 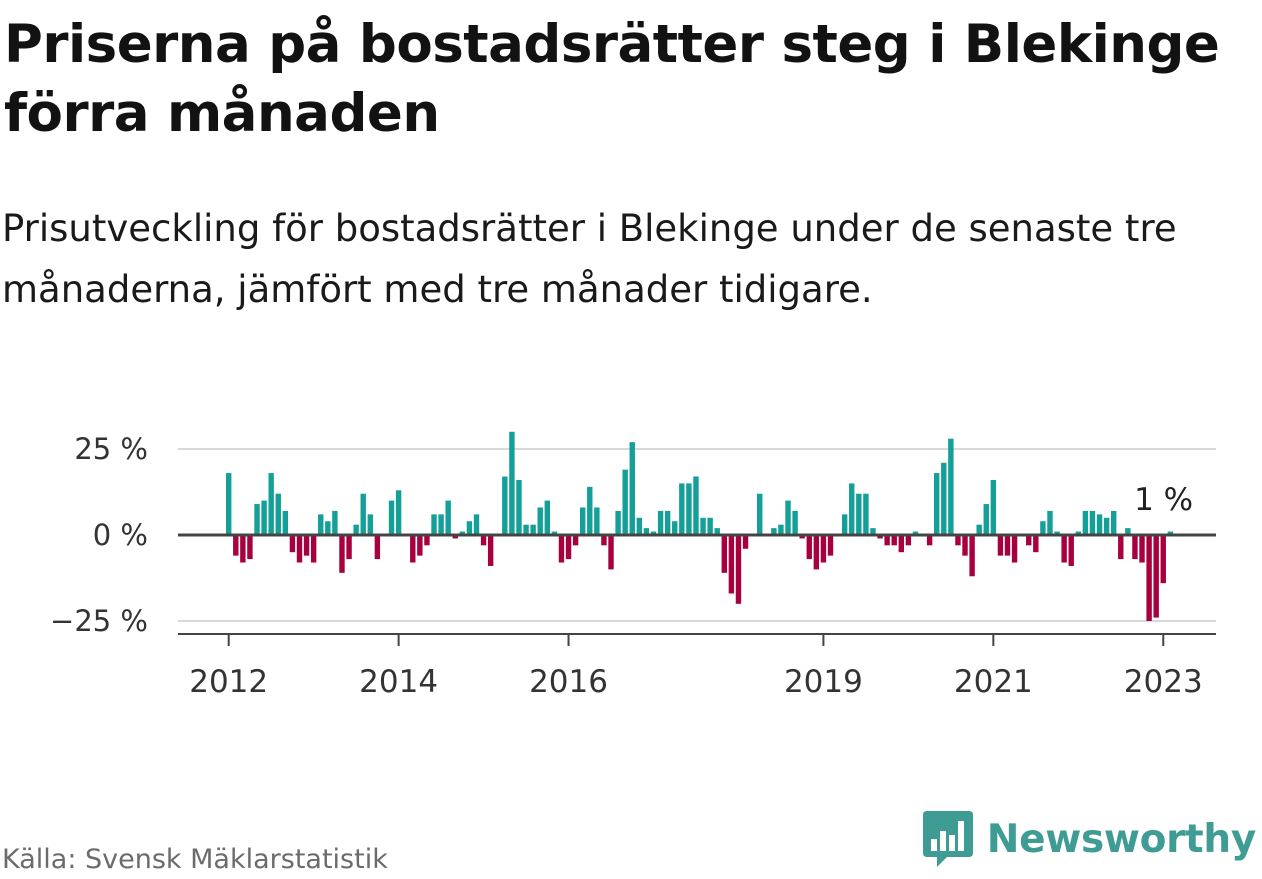 I want to click on brand-name: Newsworthy, so click(x=1121, y=839).